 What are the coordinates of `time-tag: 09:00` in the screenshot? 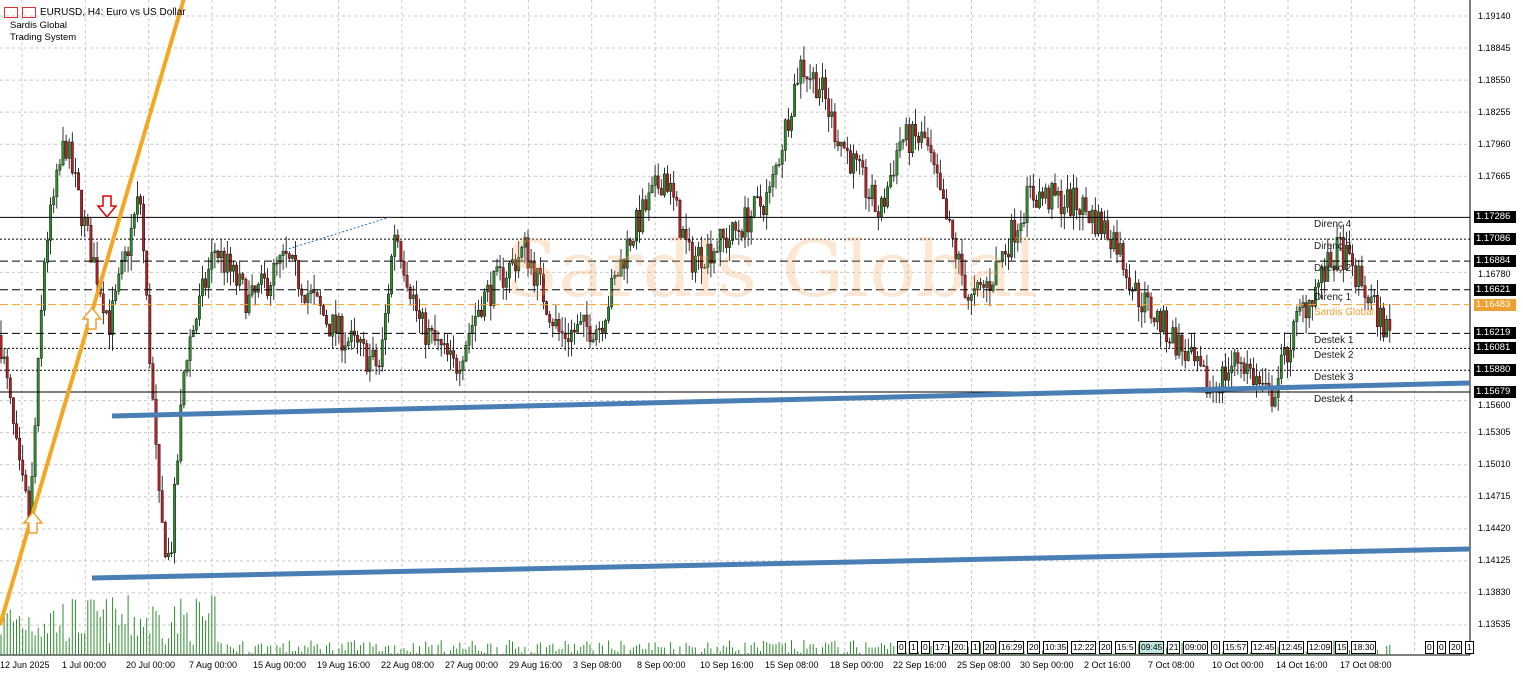 It's located at (1196, 647).